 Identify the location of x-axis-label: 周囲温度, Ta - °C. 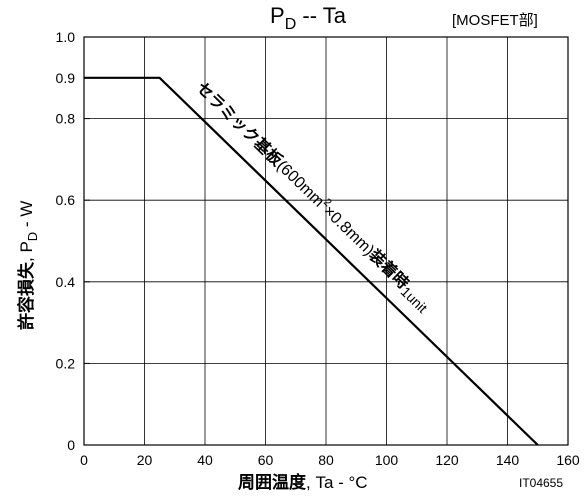
(303, 482).